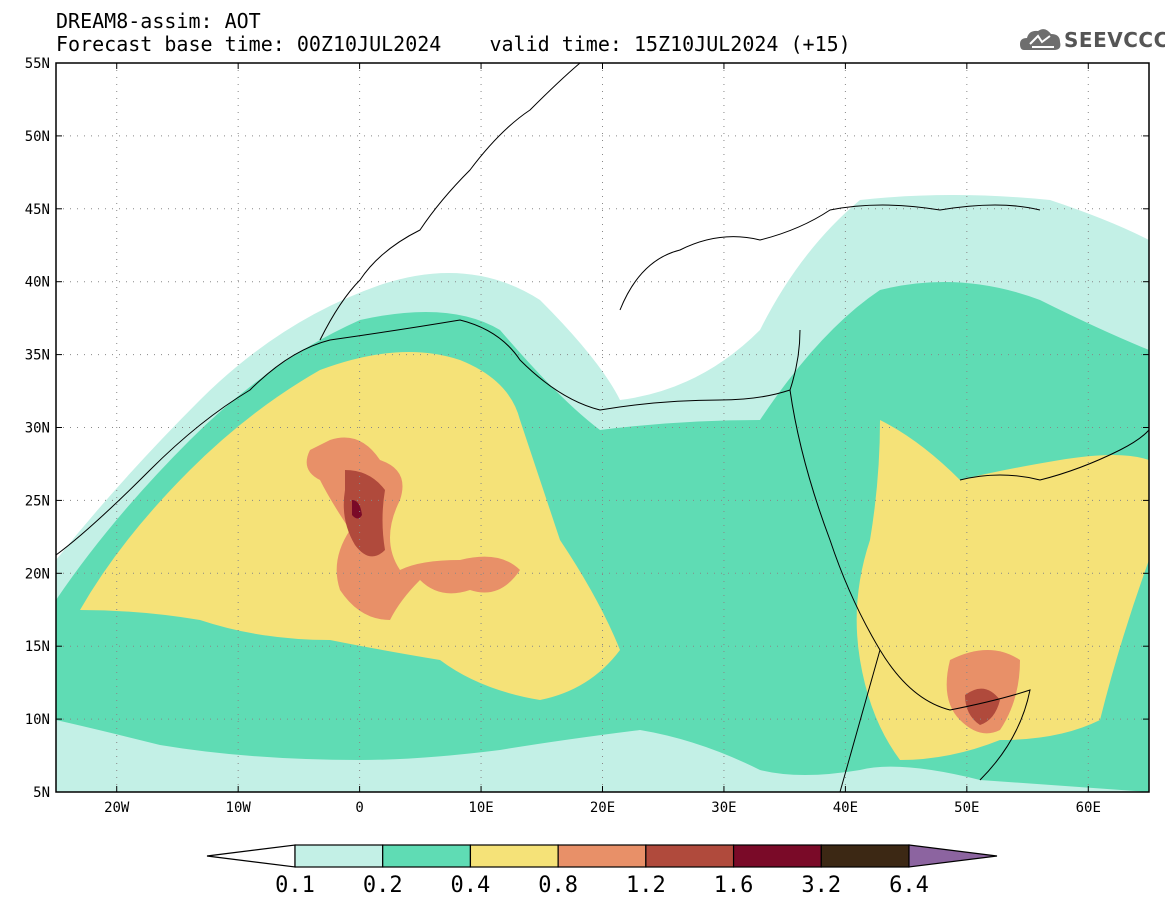 Image resolution: width=1165 pixels, height=905 pixels. I want to click on lon-label: 40E, so click(845, 808).